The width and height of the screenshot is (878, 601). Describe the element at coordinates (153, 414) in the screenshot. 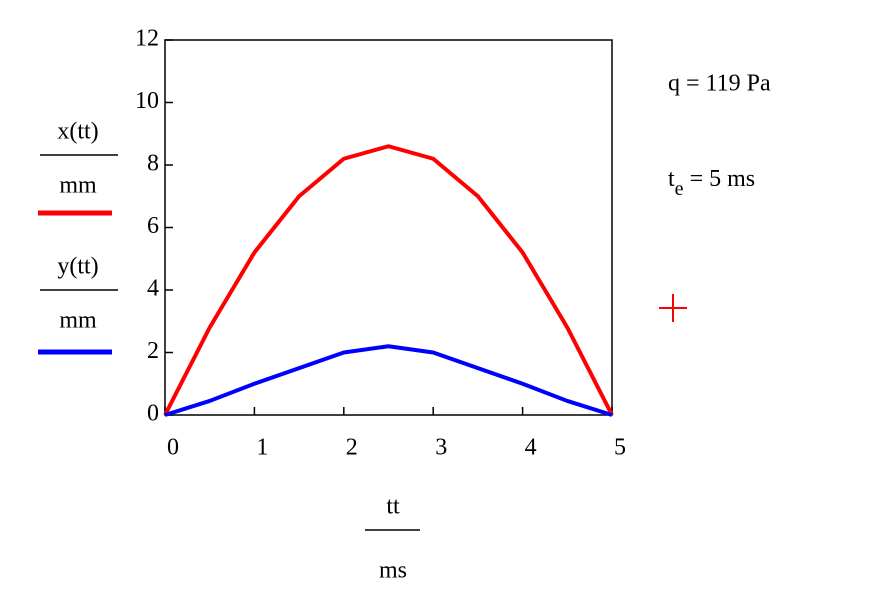

I see `y-tick-label: 0` at that location.